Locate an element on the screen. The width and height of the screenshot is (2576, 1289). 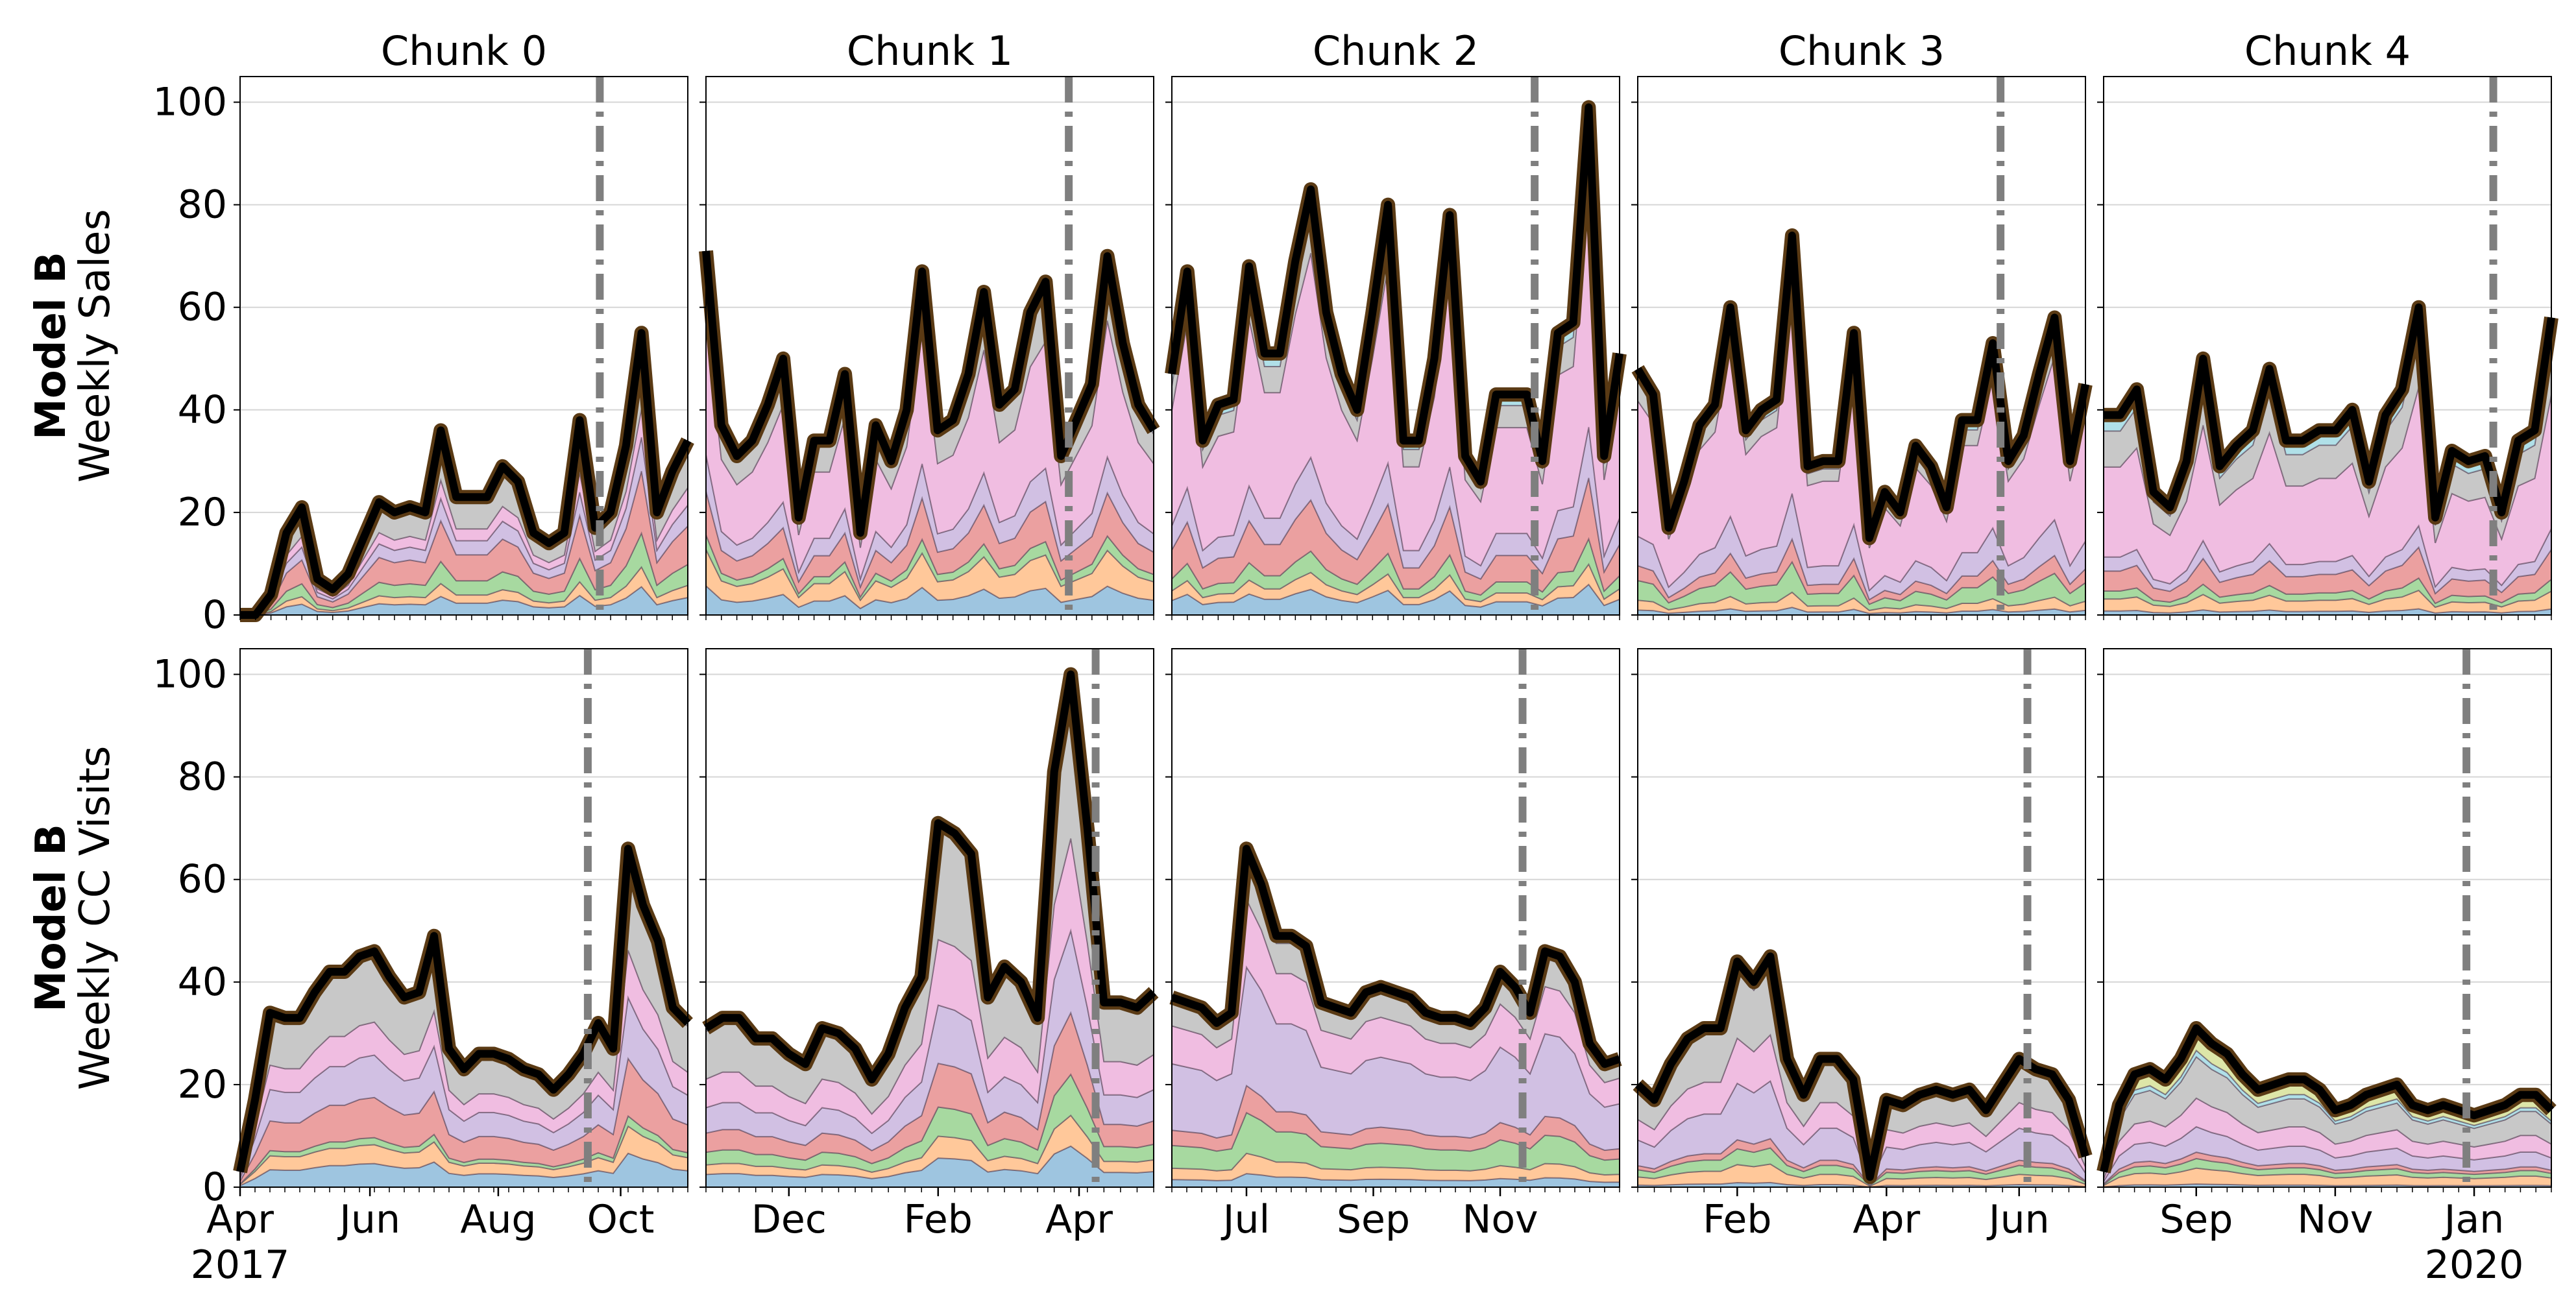
x-tick-label: Oct is located at coordinates (621, 1220).